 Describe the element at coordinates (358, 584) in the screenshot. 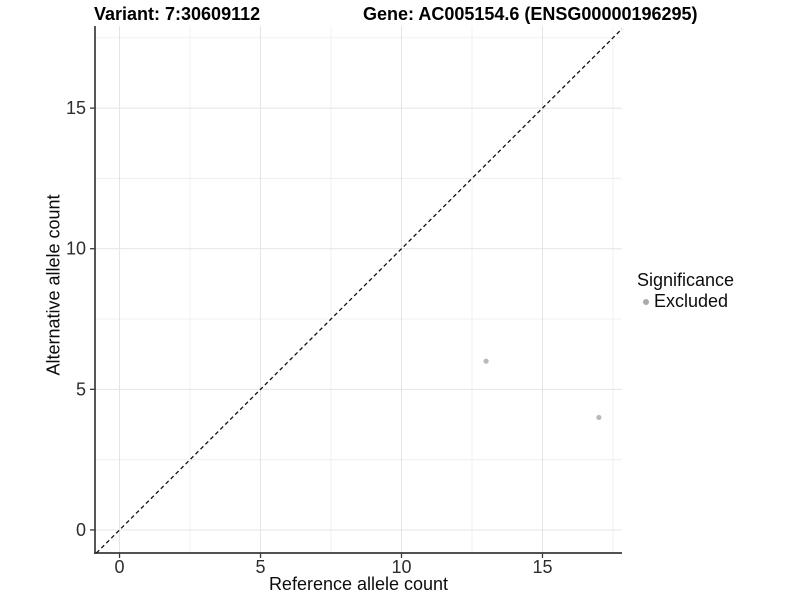

I see `x-axis-label: Reference allele count` at that location.